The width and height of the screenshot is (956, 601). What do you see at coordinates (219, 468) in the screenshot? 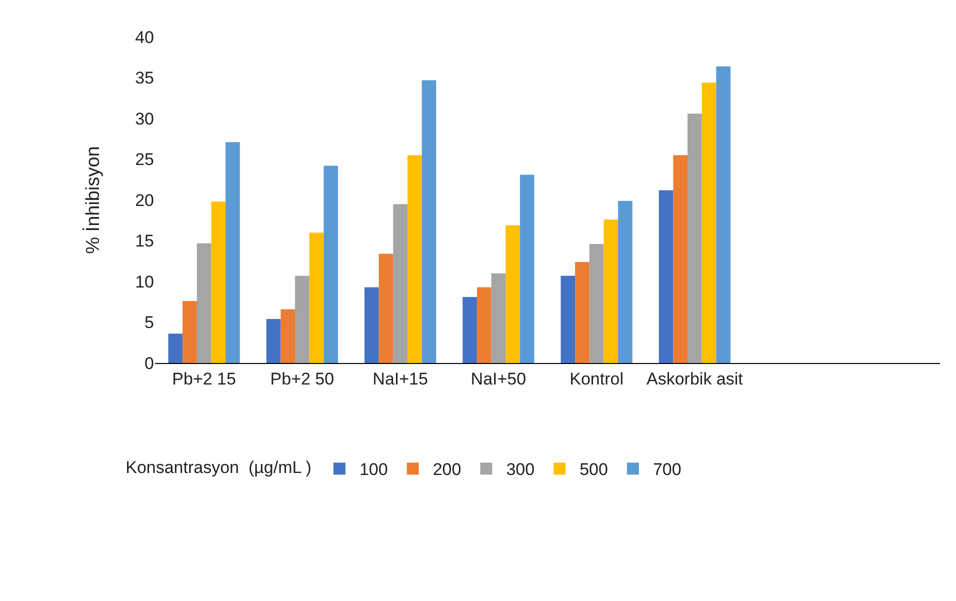
I see `legend-title: Konsantrasyon (µg/mL )` at bounding box center [219, 468].